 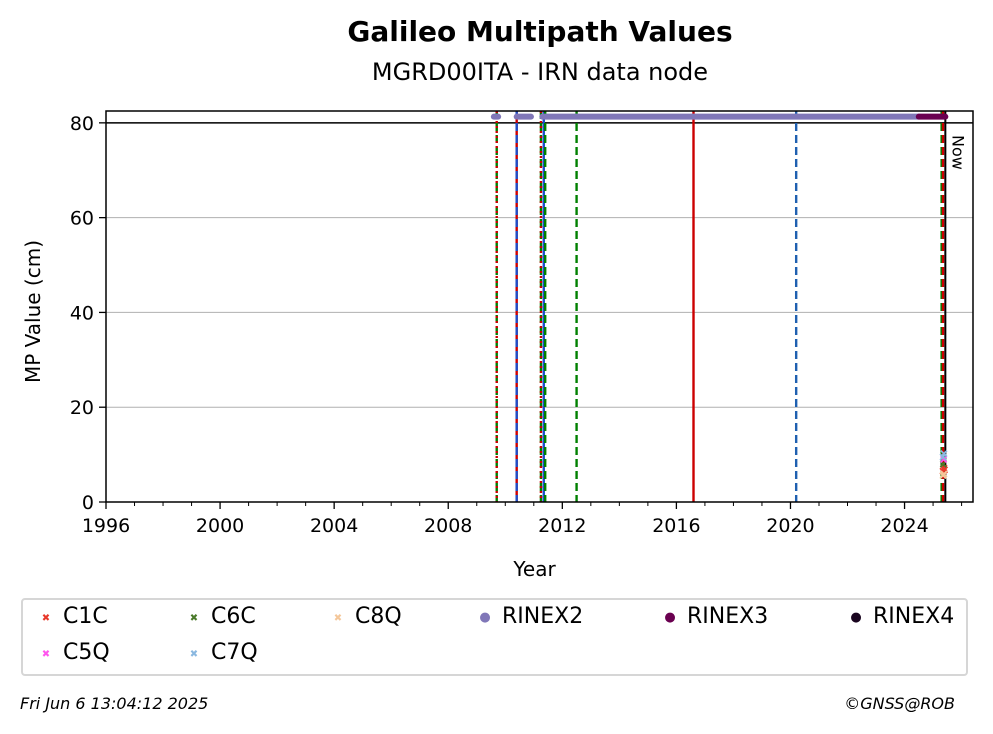 What do you see at coordinates (334, 526) in the screenshot?
I see `x-tick-label: 2004` at bounding box center [334, 526].